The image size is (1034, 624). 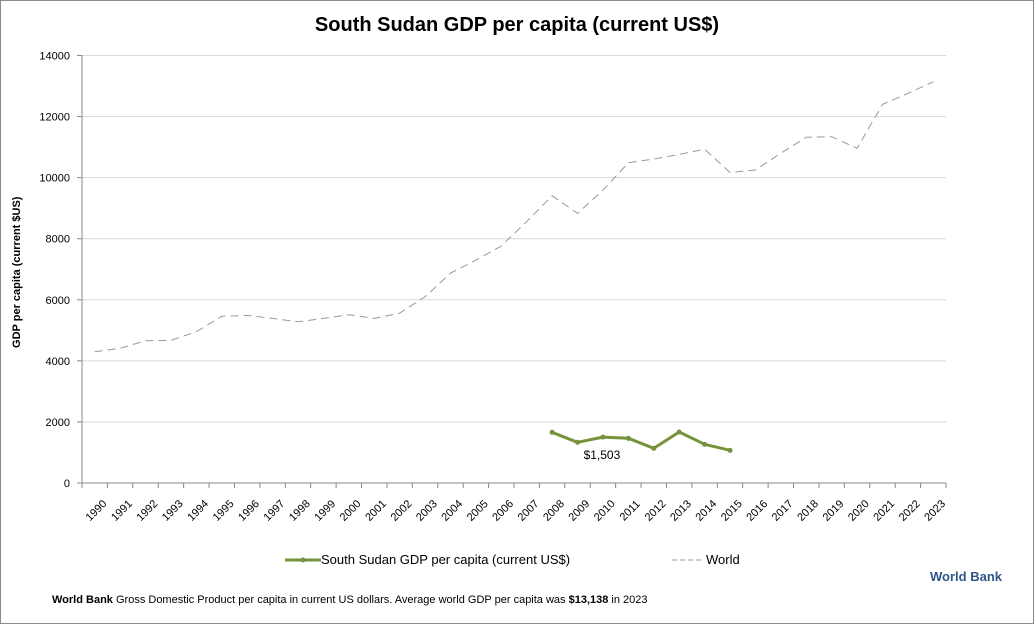 I want to click on x-tick-label: 1991, so click(x=122, y=511).